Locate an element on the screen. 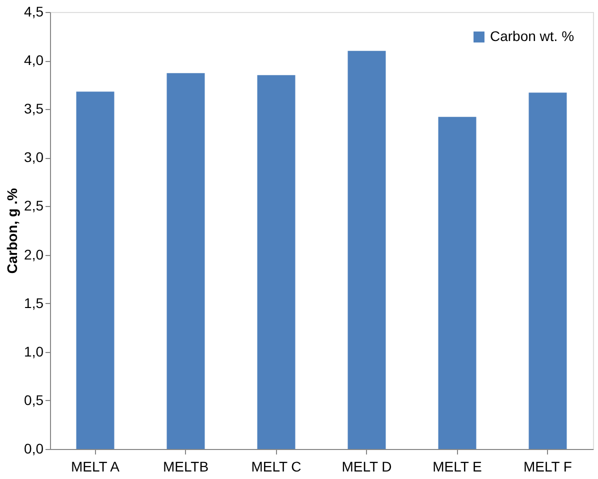  x-tick-label: MELT A is located at coordinates (95, 466).